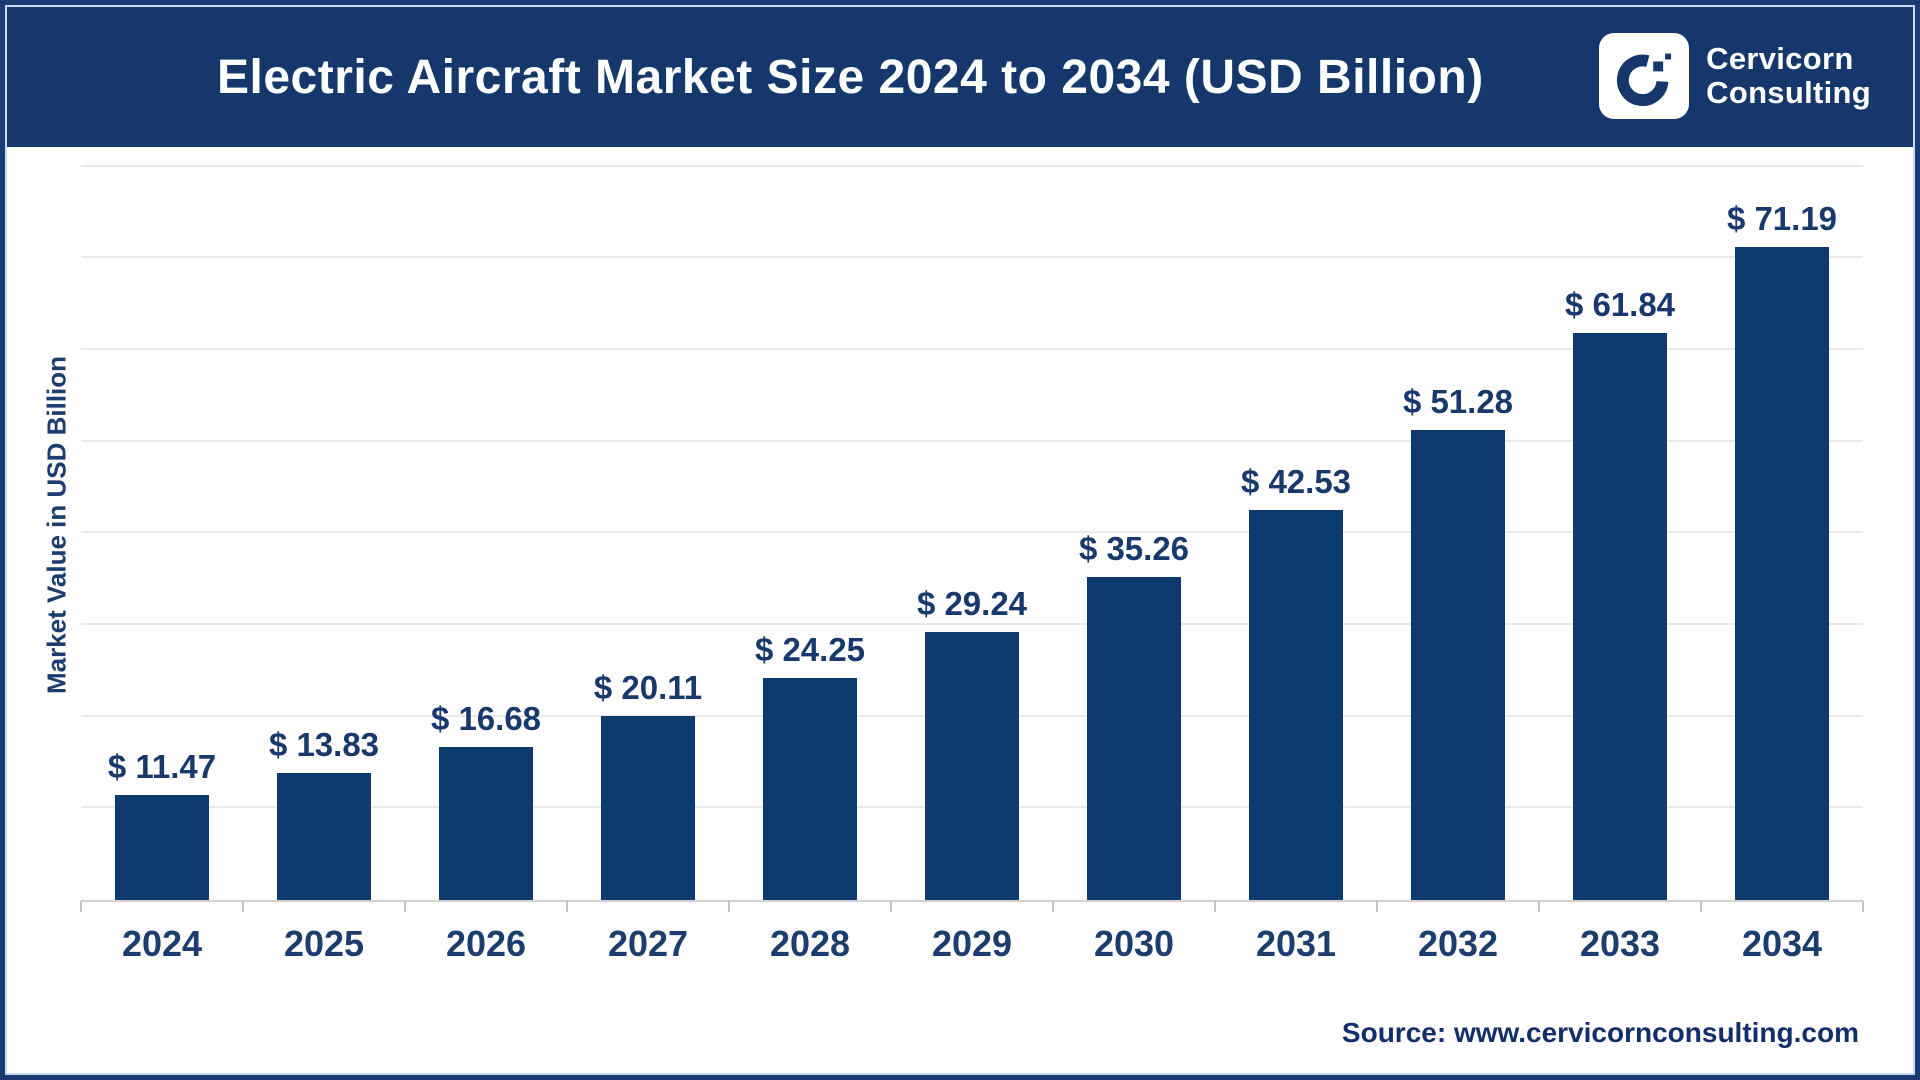 The image size is (1920, 1080). Describe the element at coordinates (972, 603) in the screenshot. I see `value-label-2029: $ 29.24` at that location.